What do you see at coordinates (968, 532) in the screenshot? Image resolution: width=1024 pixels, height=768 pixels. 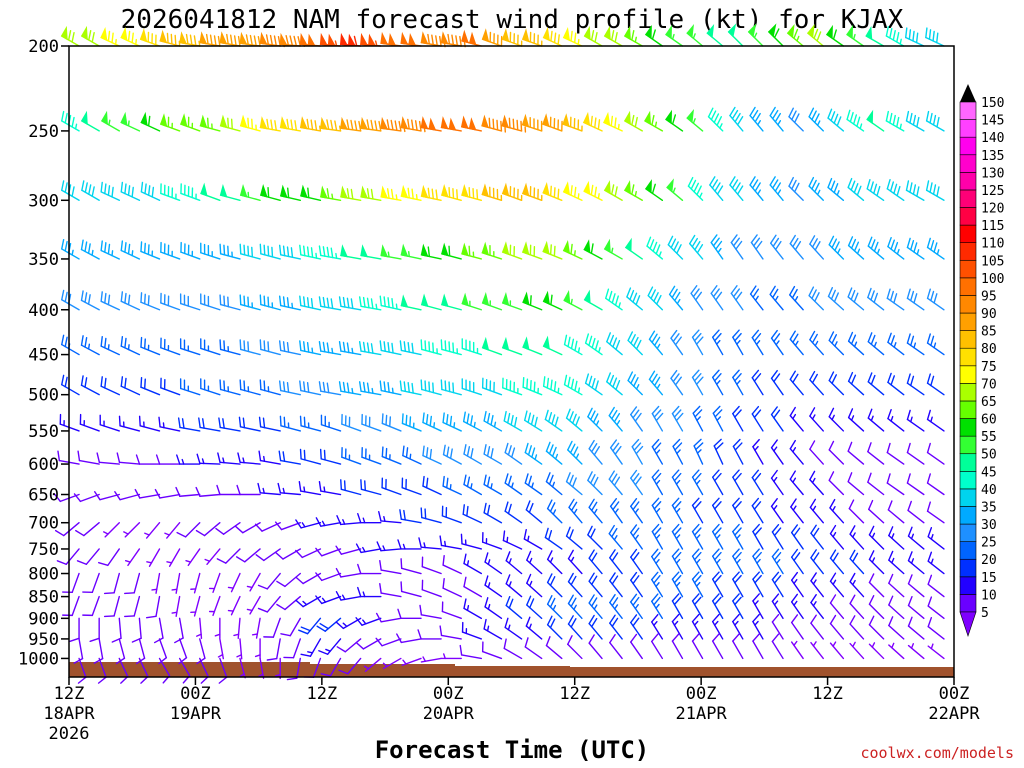 I see `colorbar-segment` at bounding box center [968, 532].